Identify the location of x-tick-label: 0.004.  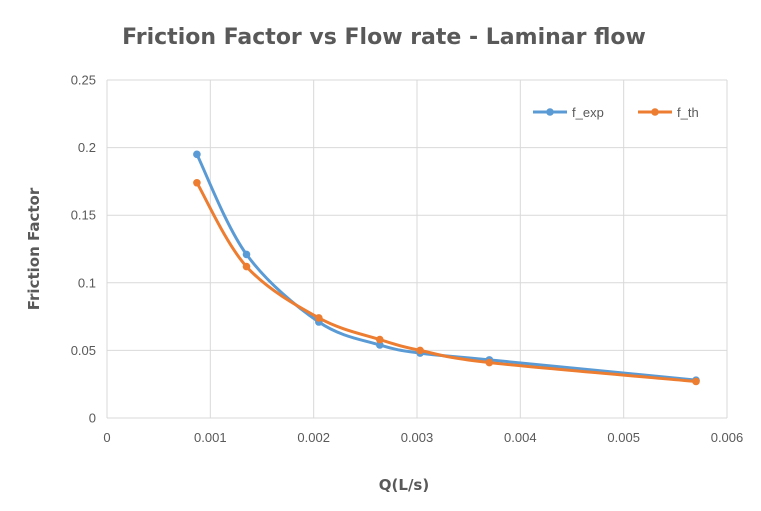
(520, 437).